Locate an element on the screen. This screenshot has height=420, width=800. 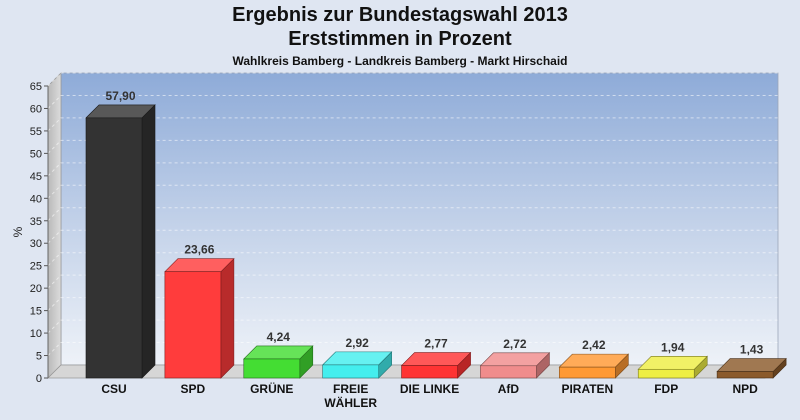
y-tick-label: 20 is located at coordinates (36, 289).